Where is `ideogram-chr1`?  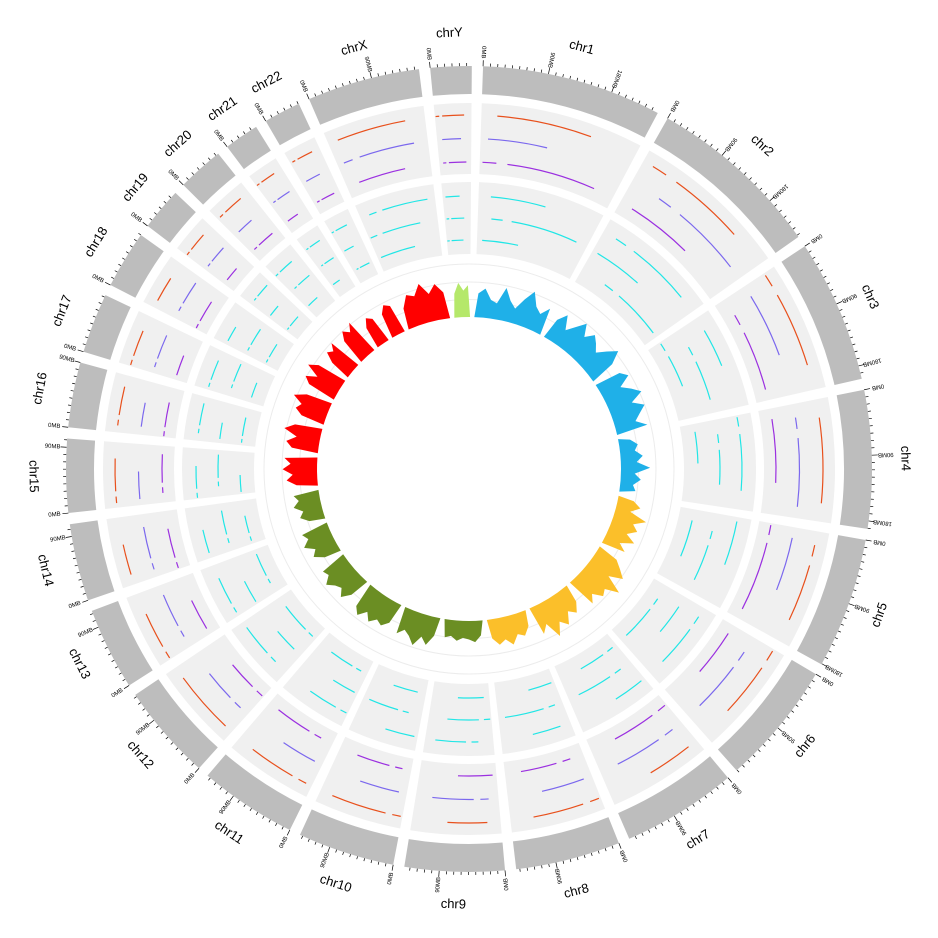
ideogram-chr1 is located at coordinates (570, 102).